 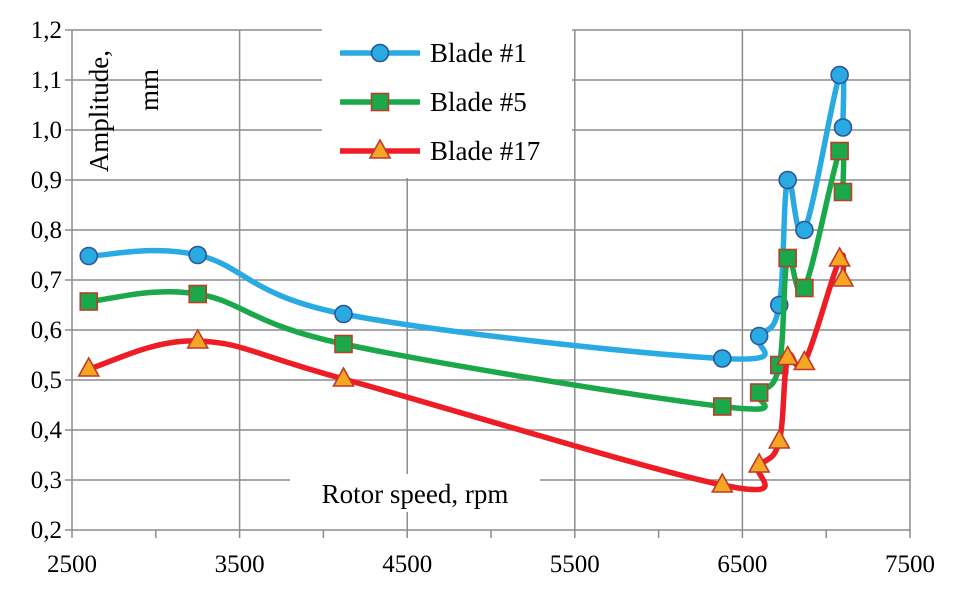 What do you see at coordinates (124, 111) in the screenshot?
I see `y-axis-label: Amplitude, mm` at bounding box center [124, 111].